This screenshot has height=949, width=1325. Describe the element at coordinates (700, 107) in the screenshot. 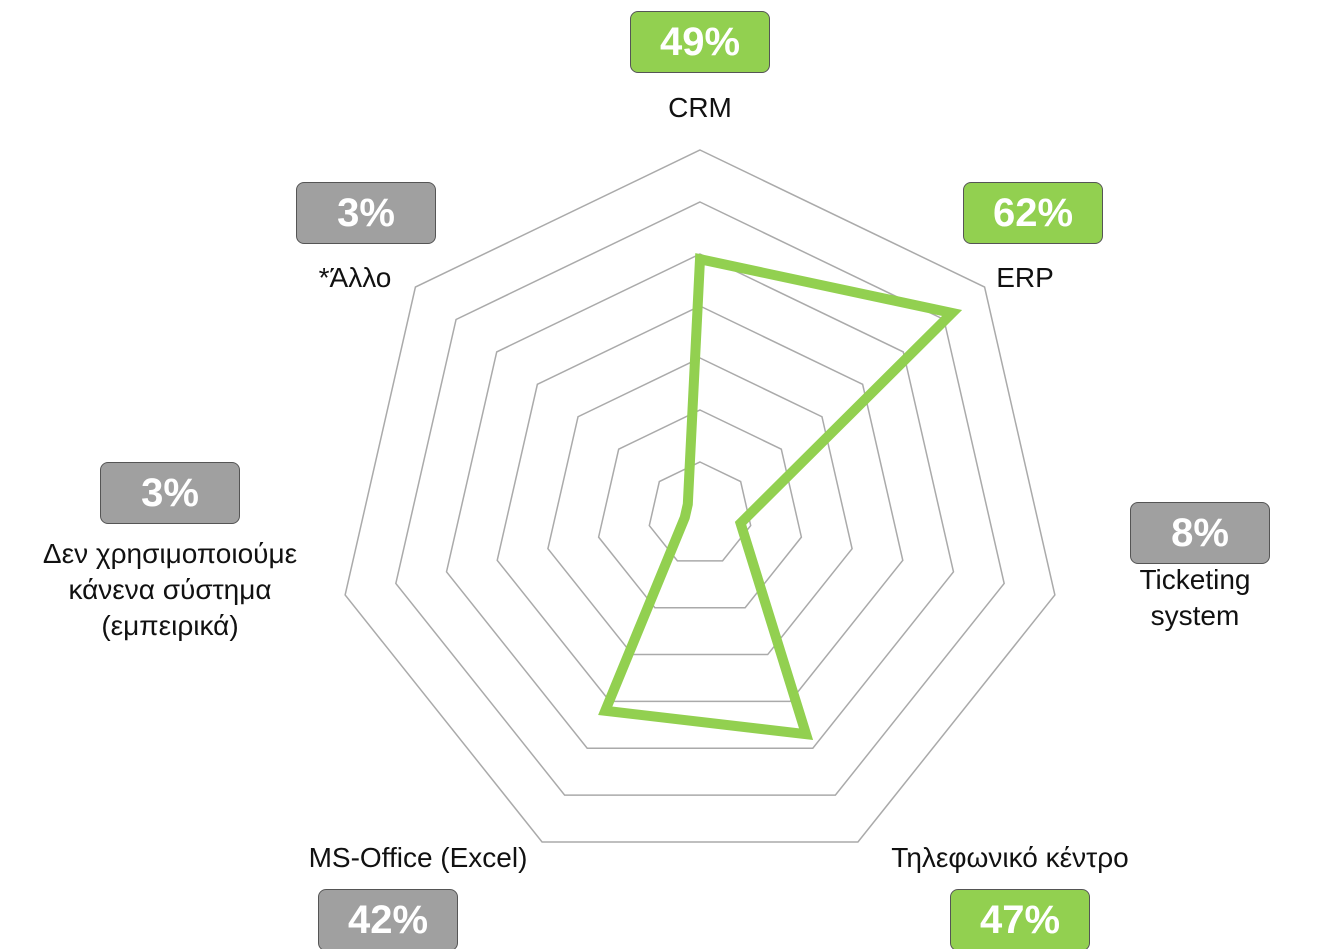

I see `category-label: CRM` at that location.